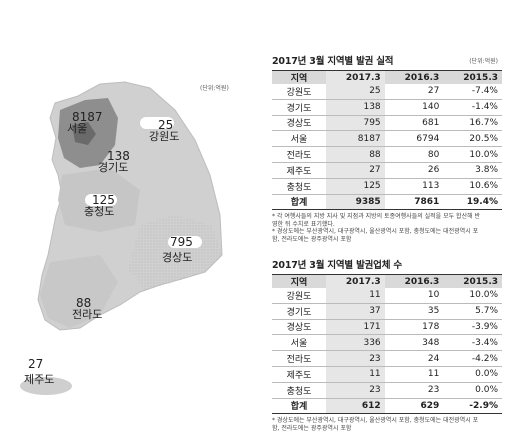 This screenshot has width=509, height=433. Describe the element at coordinates (414, 92) in the screenshot. I see `cell: 27` at that location.